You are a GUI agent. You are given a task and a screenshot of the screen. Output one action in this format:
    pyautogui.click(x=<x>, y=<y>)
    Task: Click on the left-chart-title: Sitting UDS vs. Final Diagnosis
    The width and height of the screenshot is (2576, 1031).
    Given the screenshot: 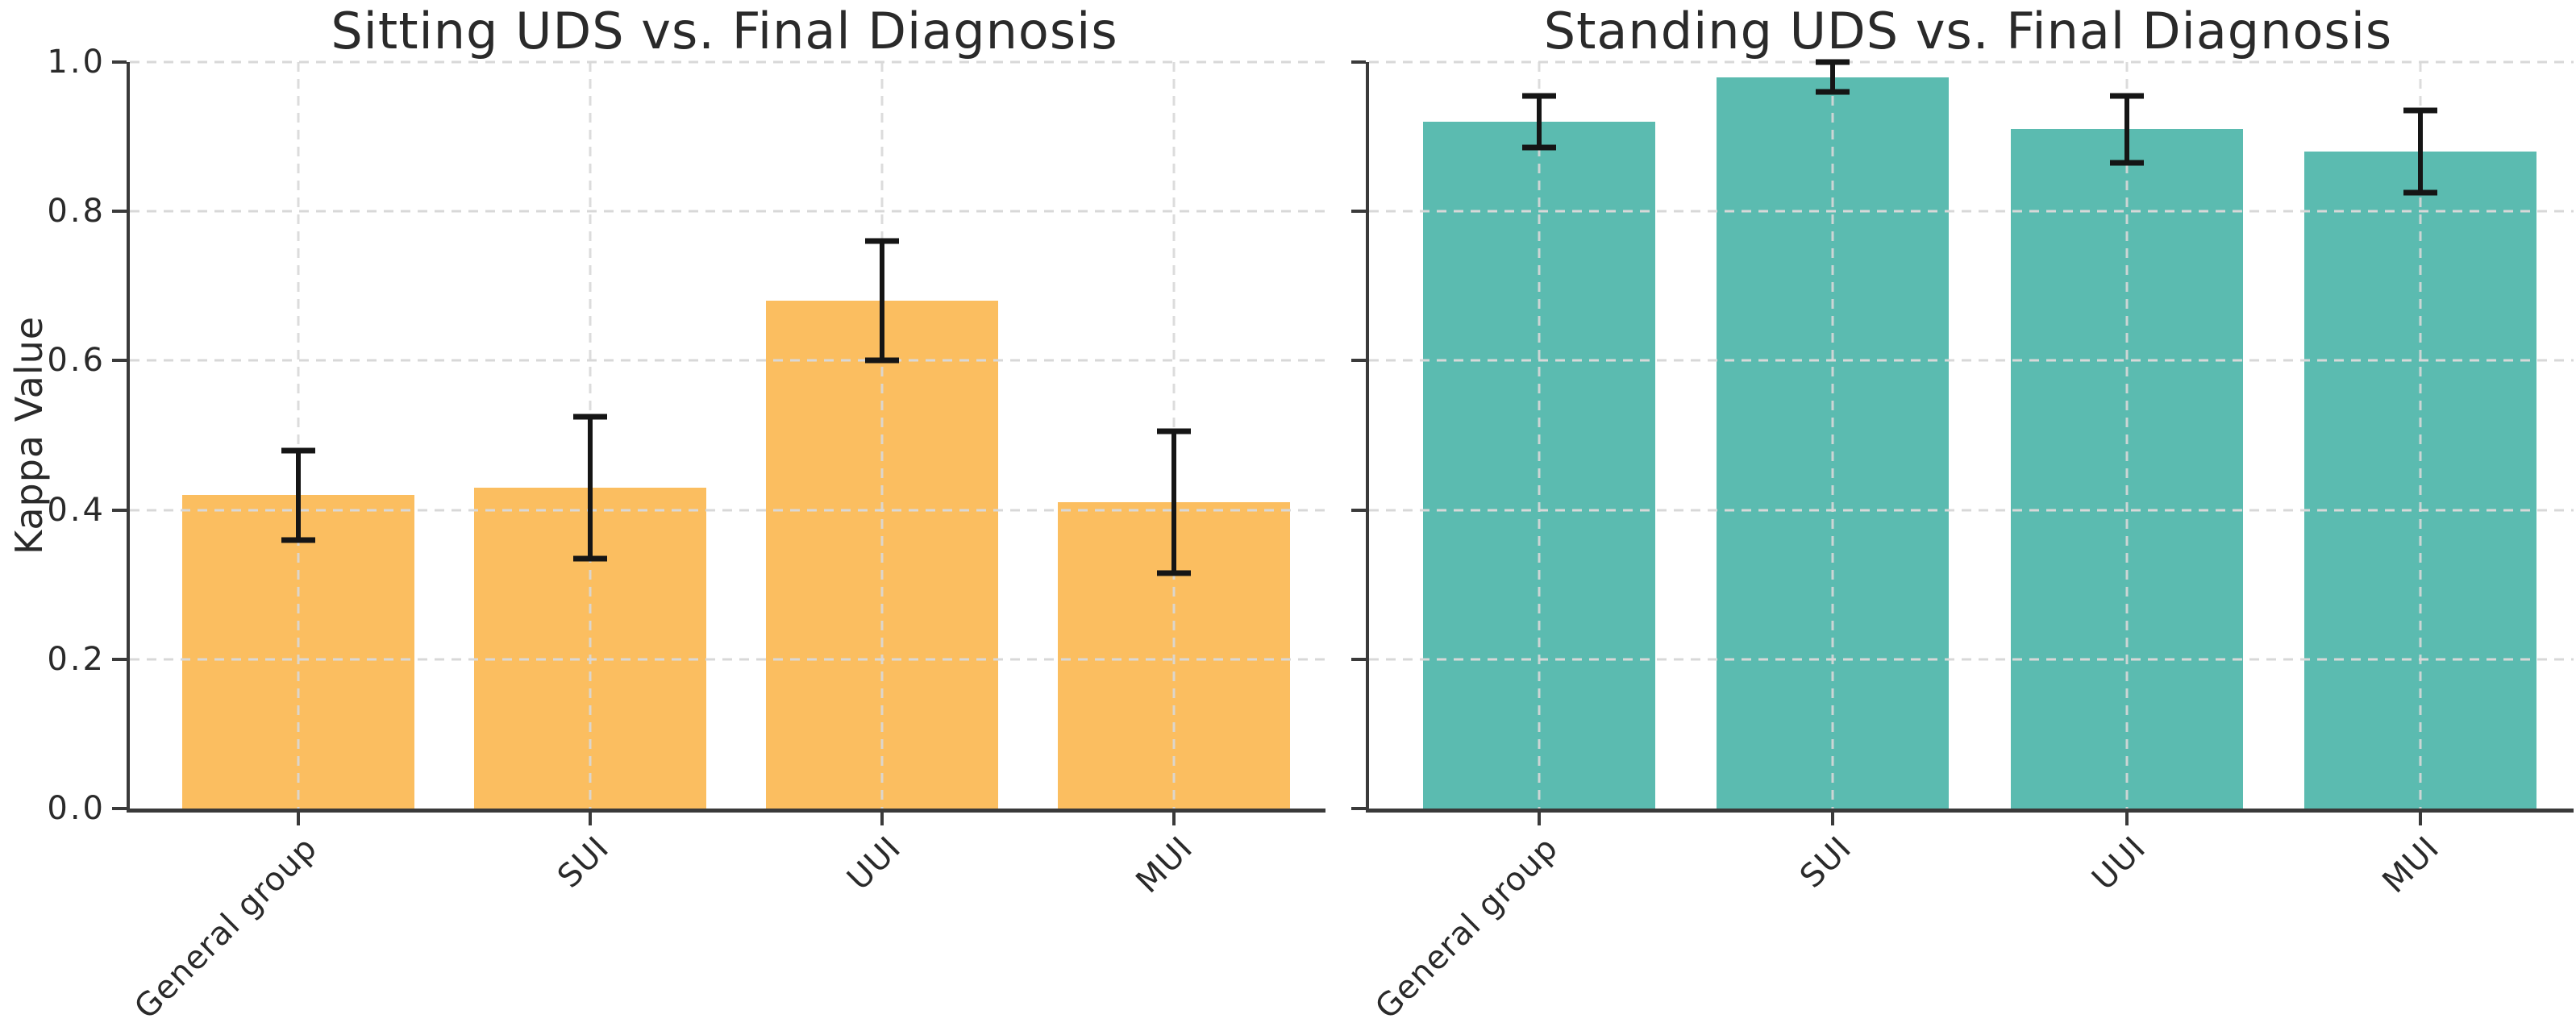 What is the action you would take?
    pyautogui.click(x=724, y=31)
    